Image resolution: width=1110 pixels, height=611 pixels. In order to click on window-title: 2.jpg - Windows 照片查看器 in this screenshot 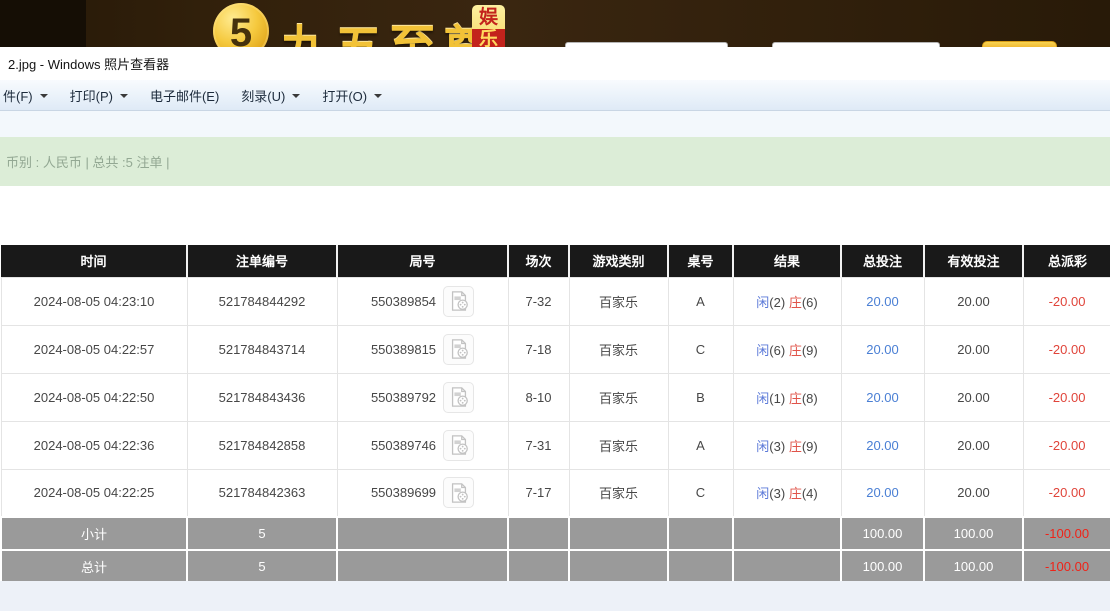, I will do `click(89, 64)`.